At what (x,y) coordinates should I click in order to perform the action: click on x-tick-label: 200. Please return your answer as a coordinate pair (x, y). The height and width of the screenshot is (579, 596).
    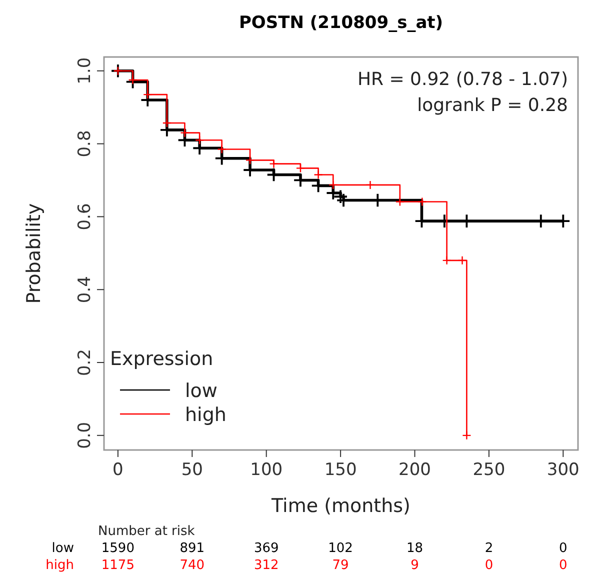
    Looking at the image, I should click on (414, 470).